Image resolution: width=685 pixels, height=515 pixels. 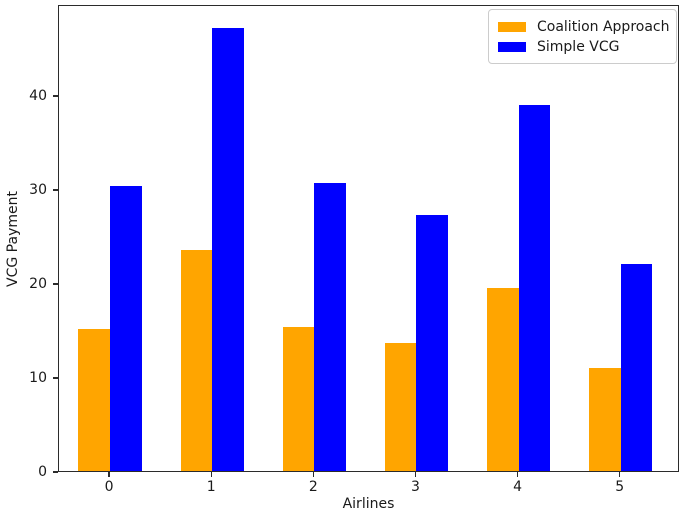 I want to click on x-tick-label-1: 1, so click(x=211, y=487).